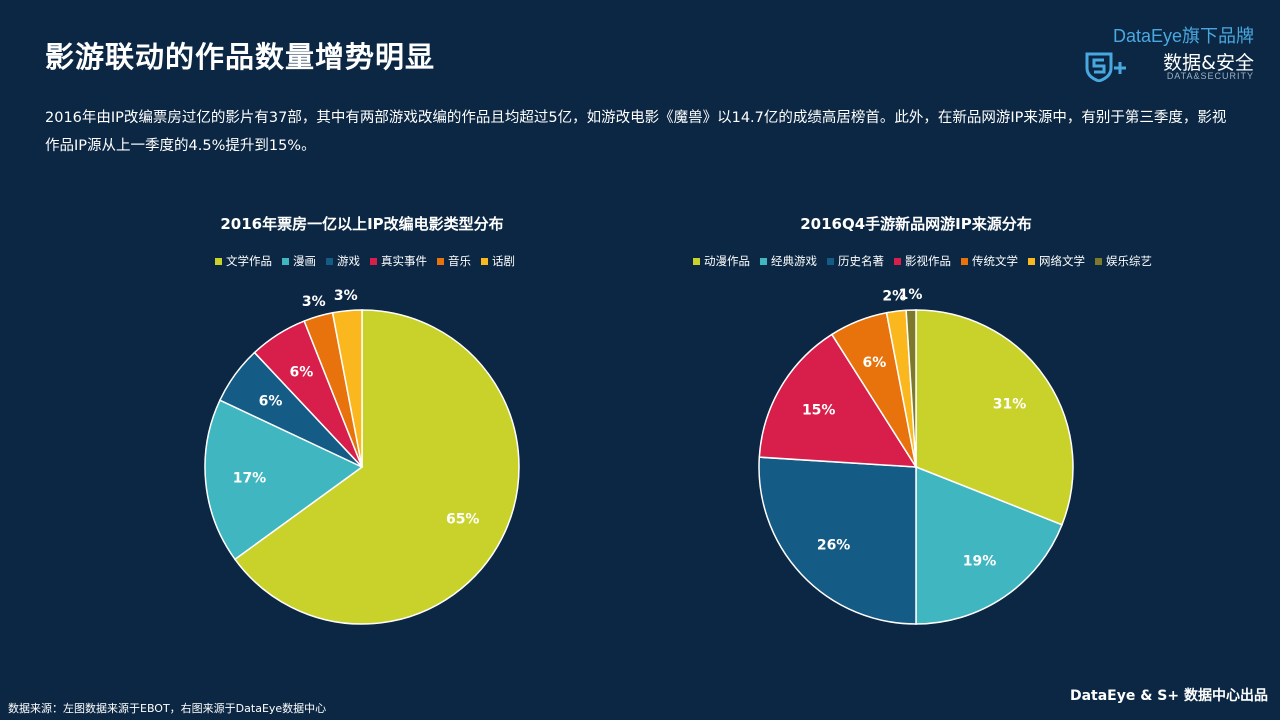 The height and width of the screenshot is (720, 1280). What do you see at coordinates (861, 261) in the screenshot?
I see `legend-label: 历史名著` at bounding box center [861, 261].